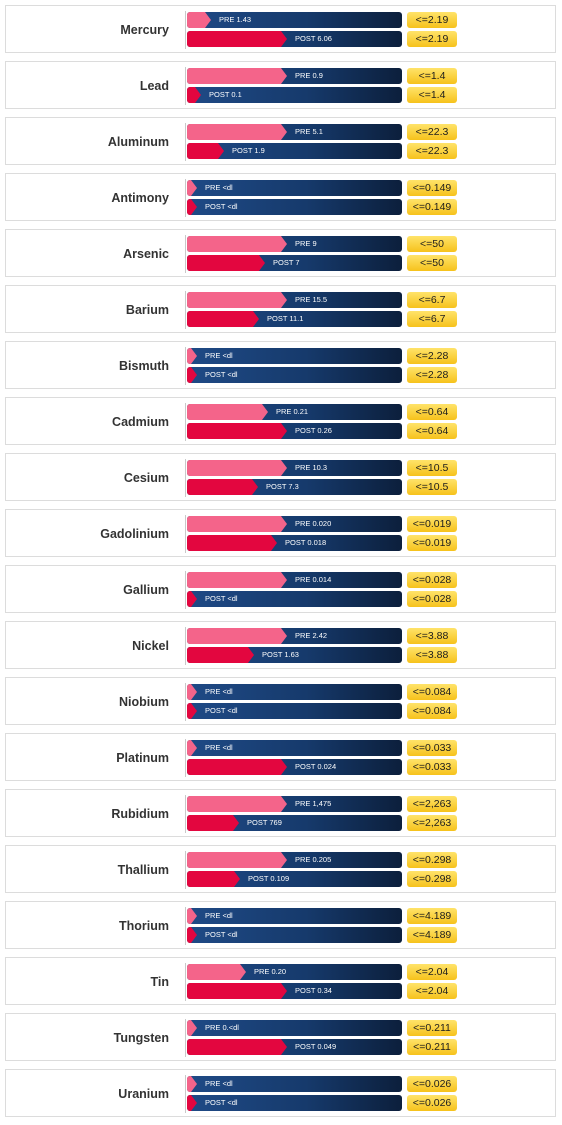 The width and height of the screenshot is (562, 1125). What do you see at coordinates (280, 477) in the screenshot?
I see `metal-row: Cesium PRE 10.3 <=10.5 POST 7.3 <=10.5` at bounding box center [280, 477].